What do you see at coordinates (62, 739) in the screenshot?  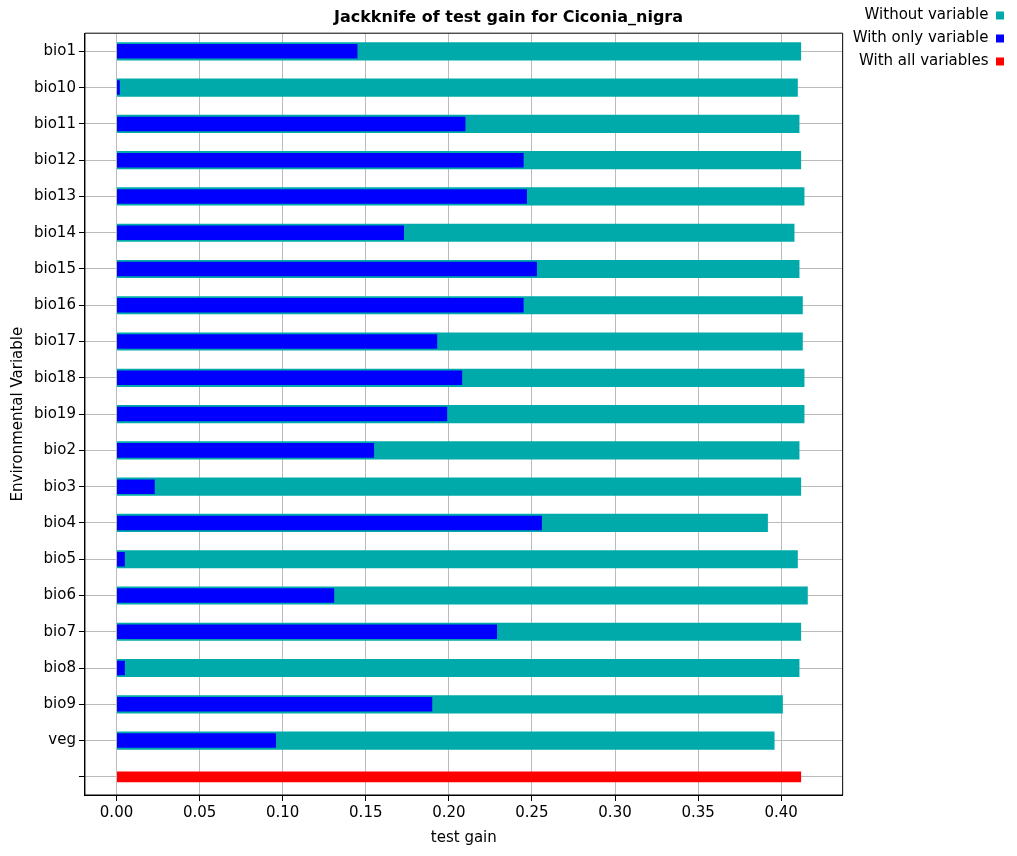 I see `y-tick-label: veg` at bounding box center [62, 739].